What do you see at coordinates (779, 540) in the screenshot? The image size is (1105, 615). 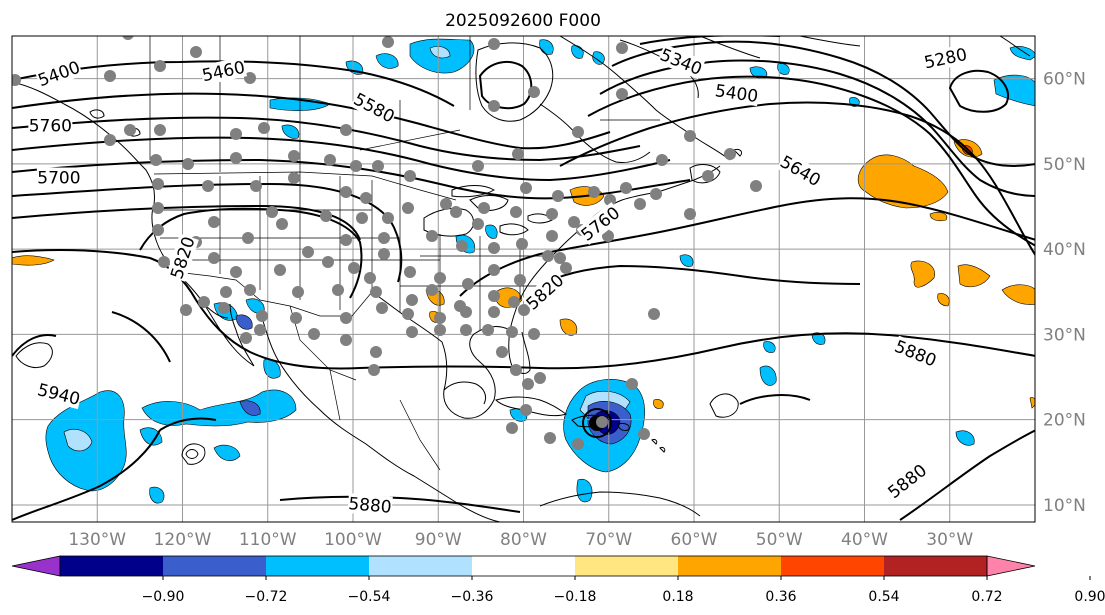 I see `longitude-label: 50°W` at bounding box center [779, 540].